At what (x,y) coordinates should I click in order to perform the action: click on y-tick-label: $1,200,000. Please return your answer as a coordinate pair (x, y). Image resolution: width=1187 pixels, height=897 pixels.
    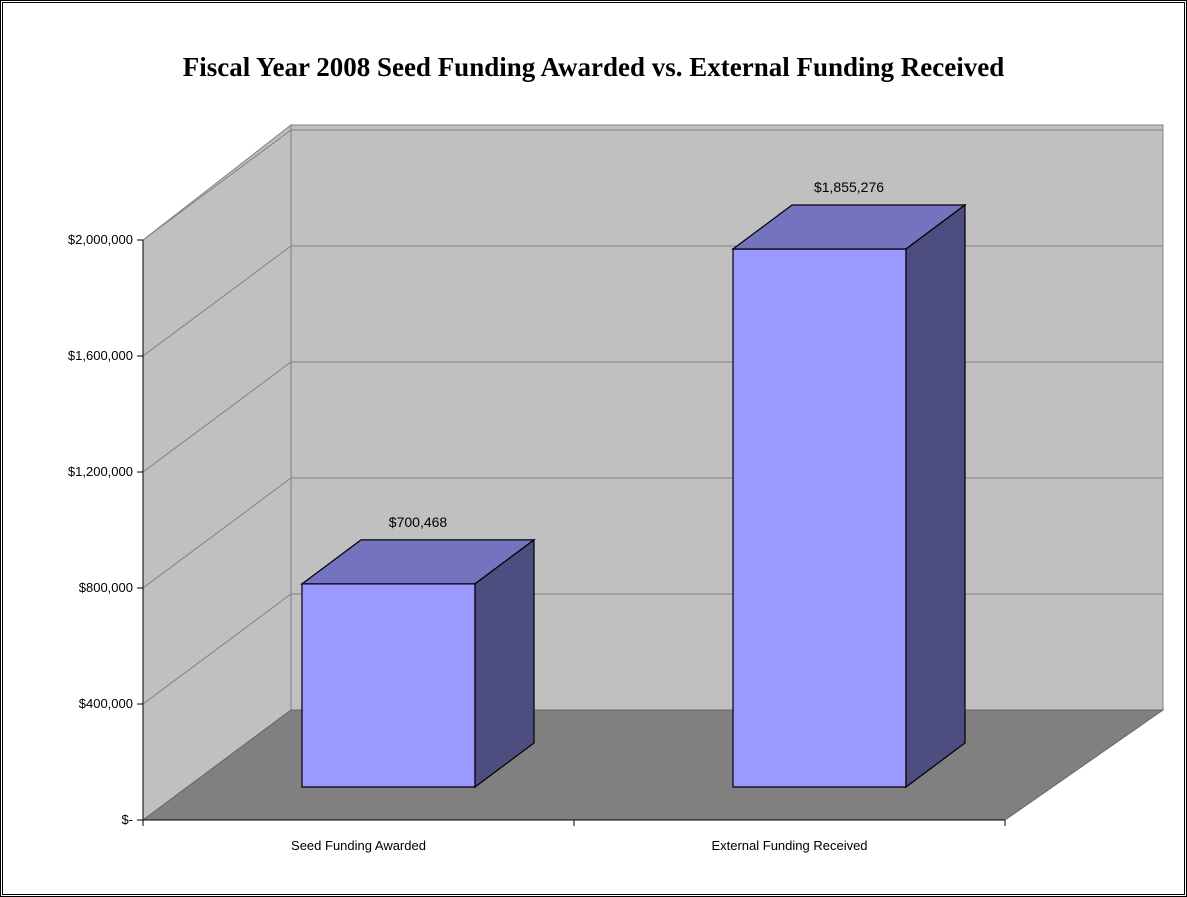
    Looking at the image, I should click on (100, 471).